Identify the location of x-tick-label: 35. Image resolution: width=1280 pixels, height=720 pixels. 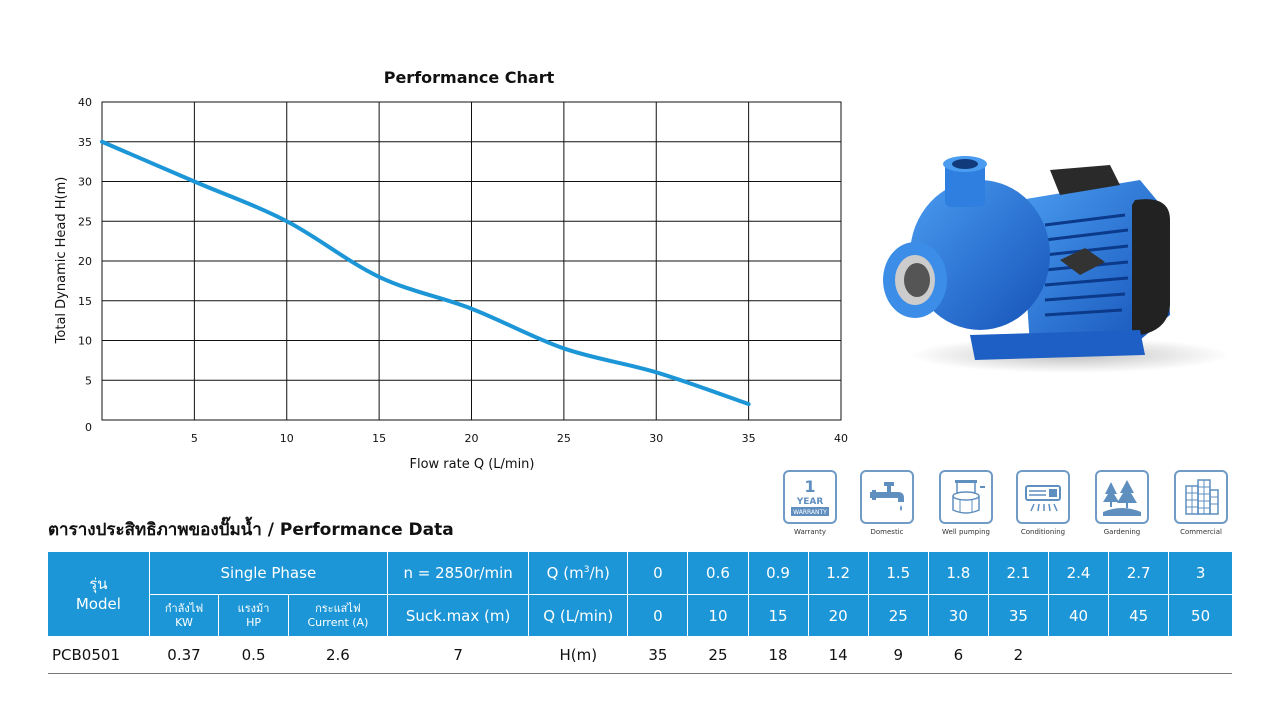
(749, 438).